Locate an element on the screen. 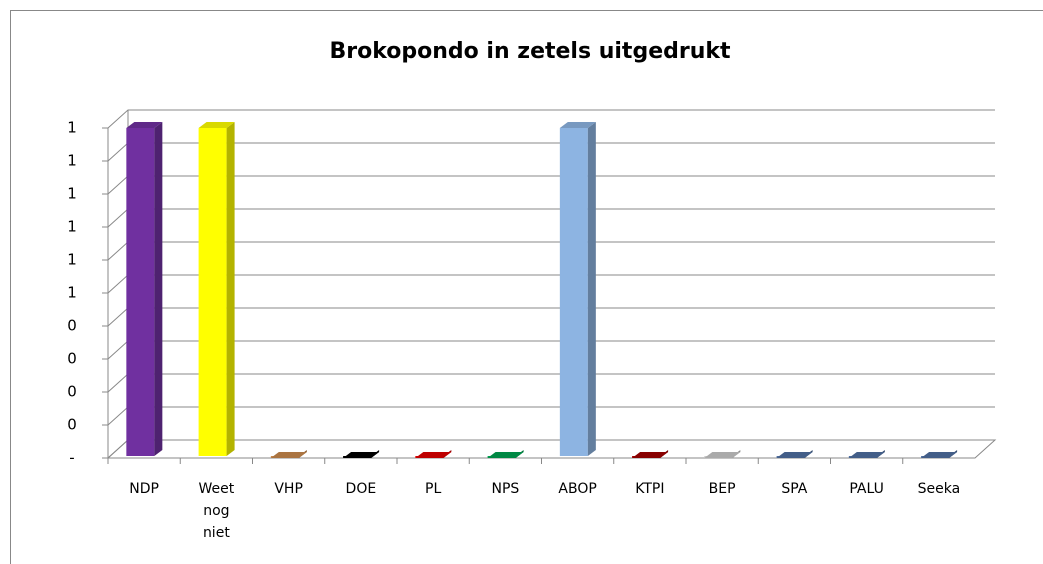 The width and height of the screenshot is (1043, 564). grid-line is located at coordinates (551, 119).